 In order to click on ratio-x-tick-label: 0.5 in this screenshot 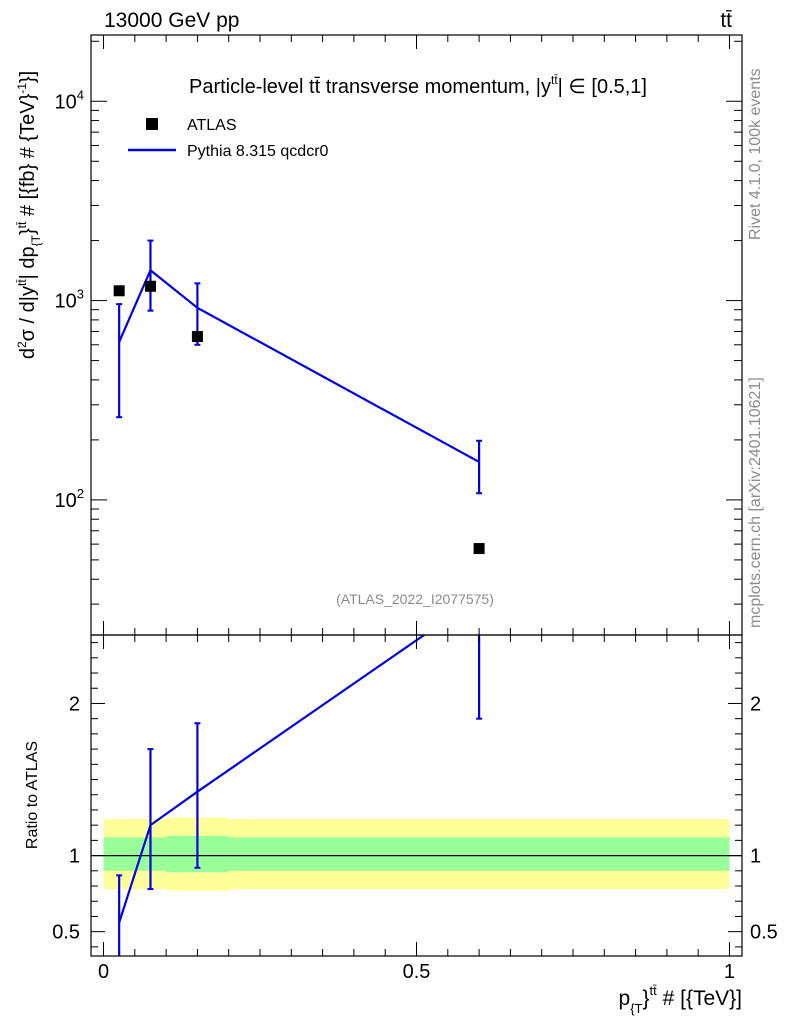, I will do `click(417, 972)`.